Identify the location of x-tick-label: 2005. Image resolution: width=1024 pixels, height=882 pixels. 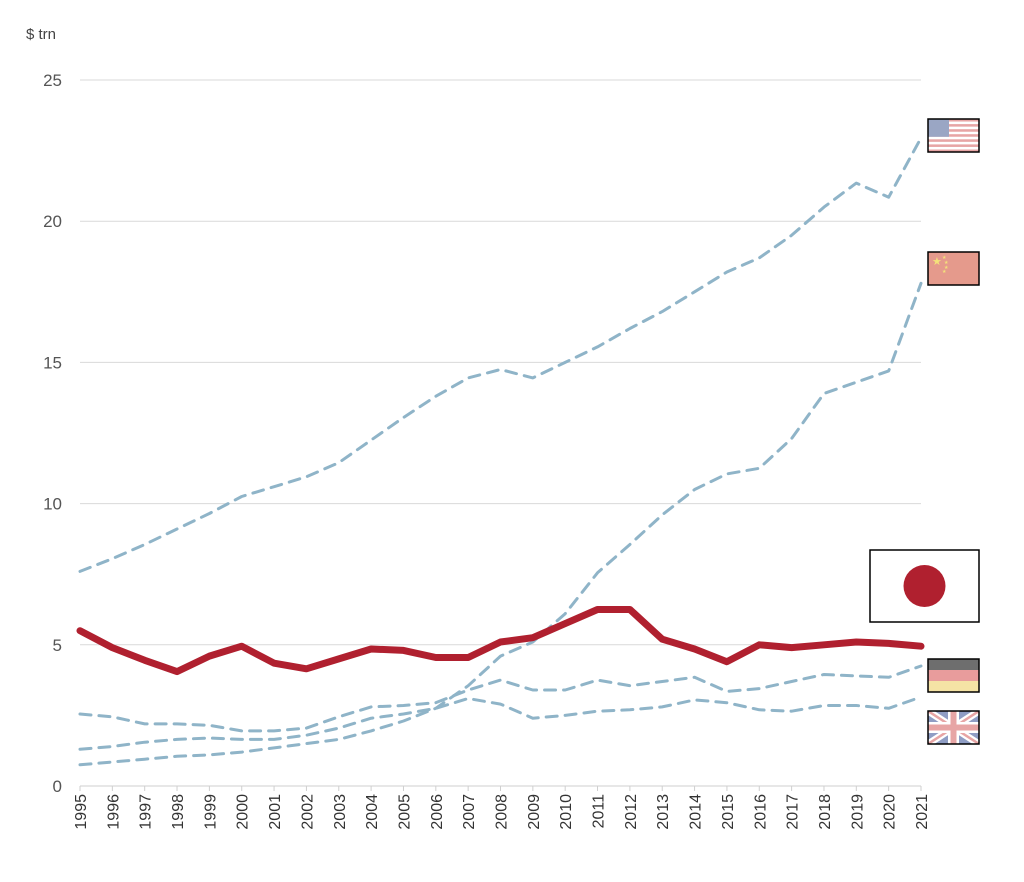
(404, 812).